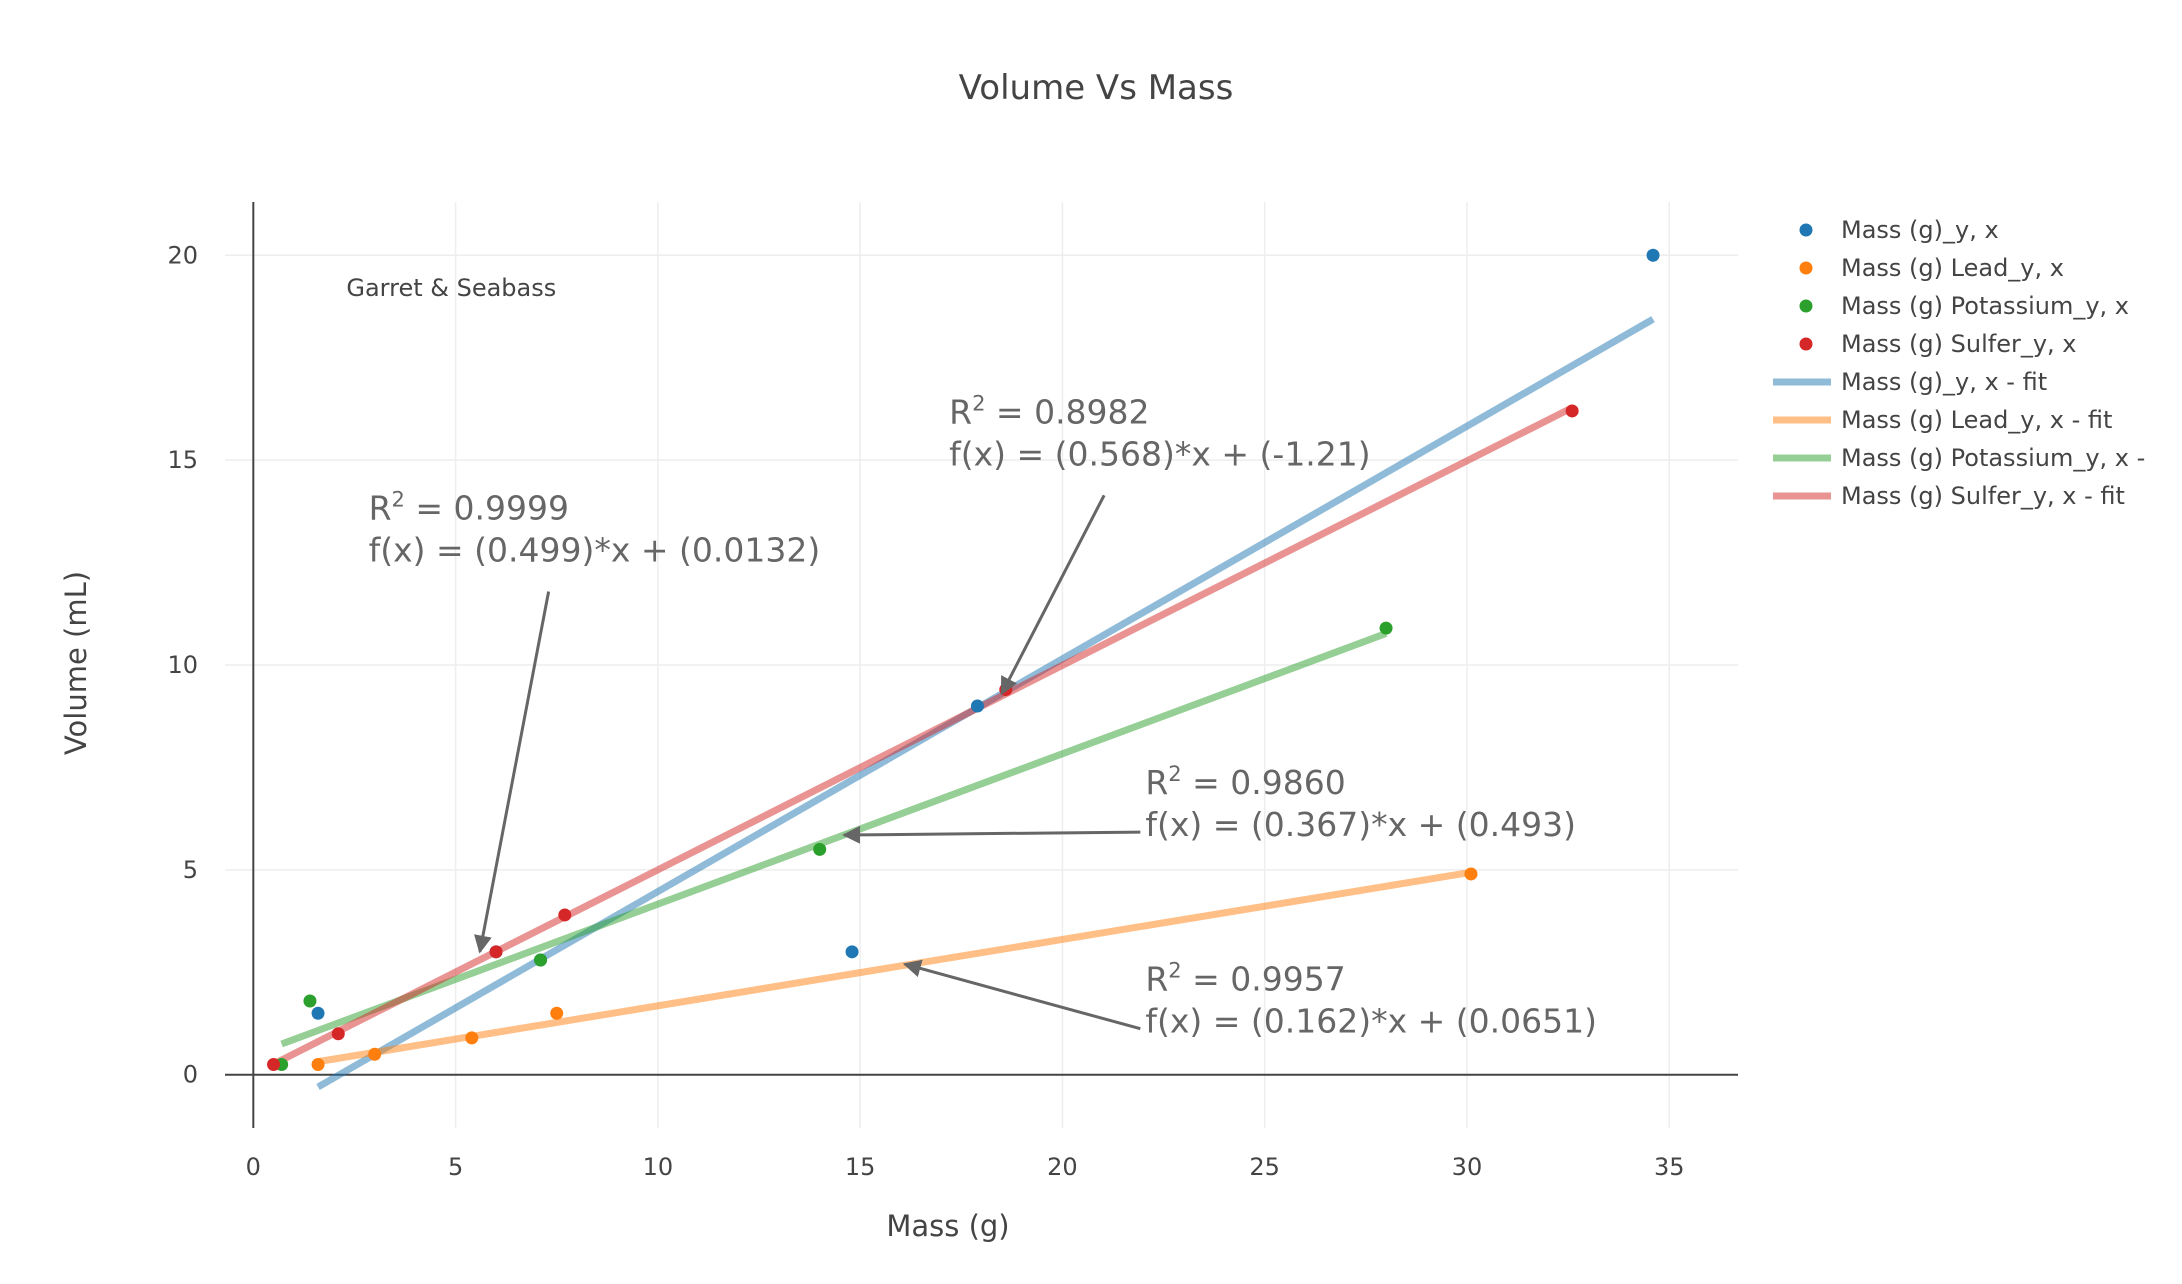 The height and width of the screenshot is (1284, 2182). I want to click on annotation-r-exponent-1: 2, so click(398, 500).